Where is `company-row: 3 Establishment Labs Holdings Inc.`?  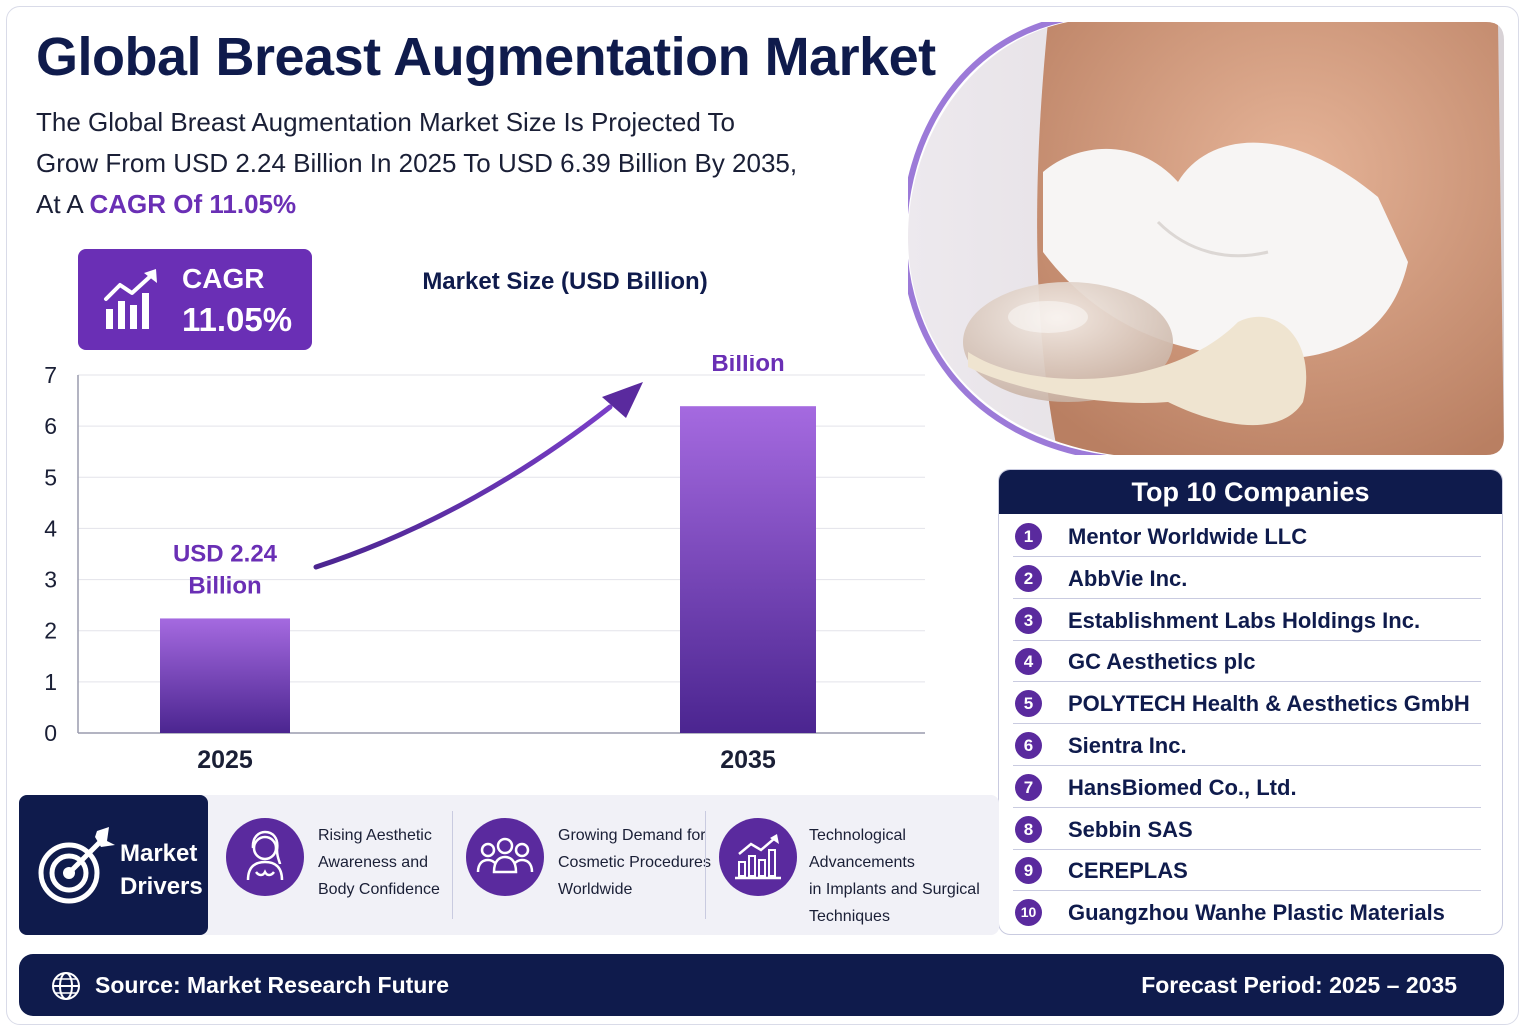
company-row: 3 Establishment Labs Holdings Inc. is located at coordinates (1247, 620).